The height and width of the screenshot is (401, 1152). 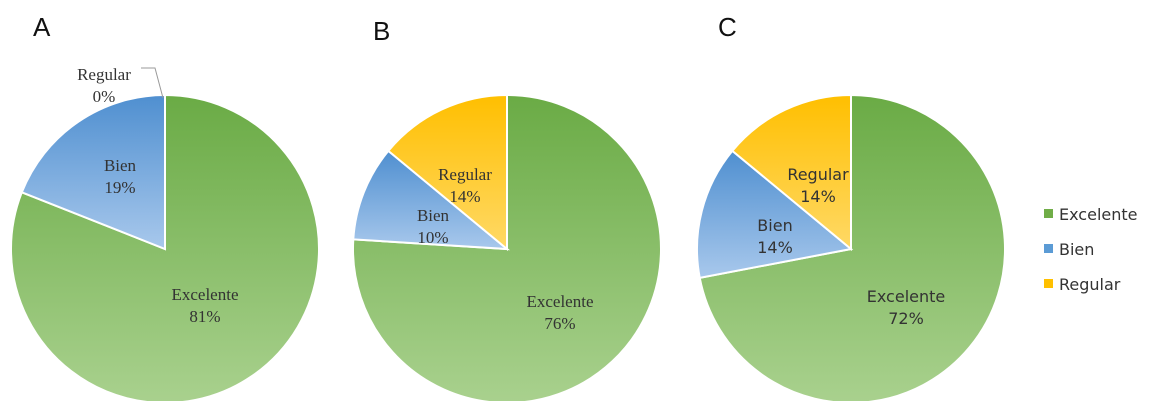 I want to click on panel-letter: B, so click(x=381, y=31).